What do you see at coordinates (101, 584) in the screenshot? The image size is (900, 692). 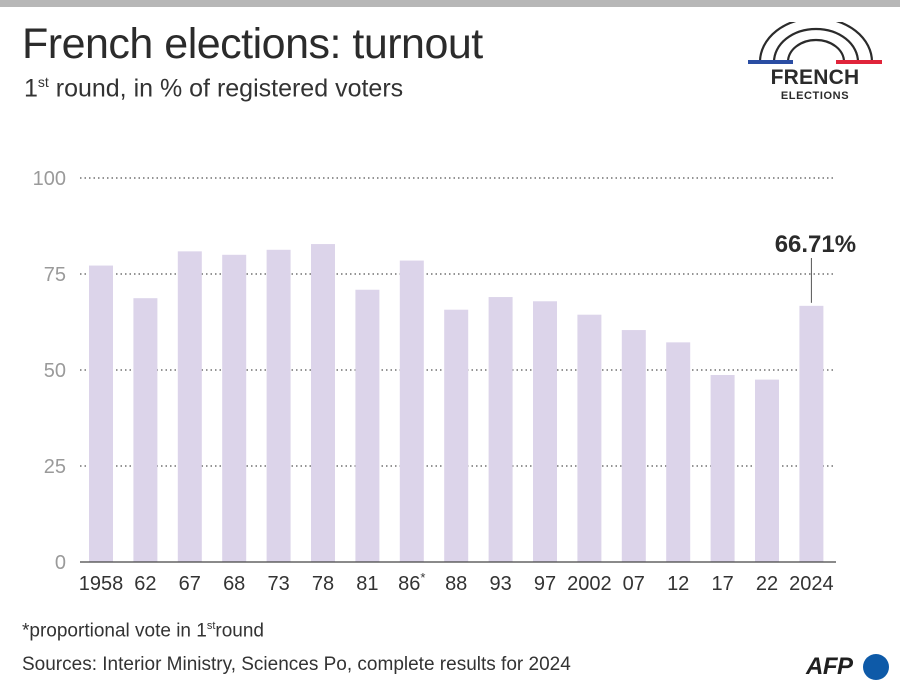 I see `x-tick-label: 1958` at bounding box center [101, 584].